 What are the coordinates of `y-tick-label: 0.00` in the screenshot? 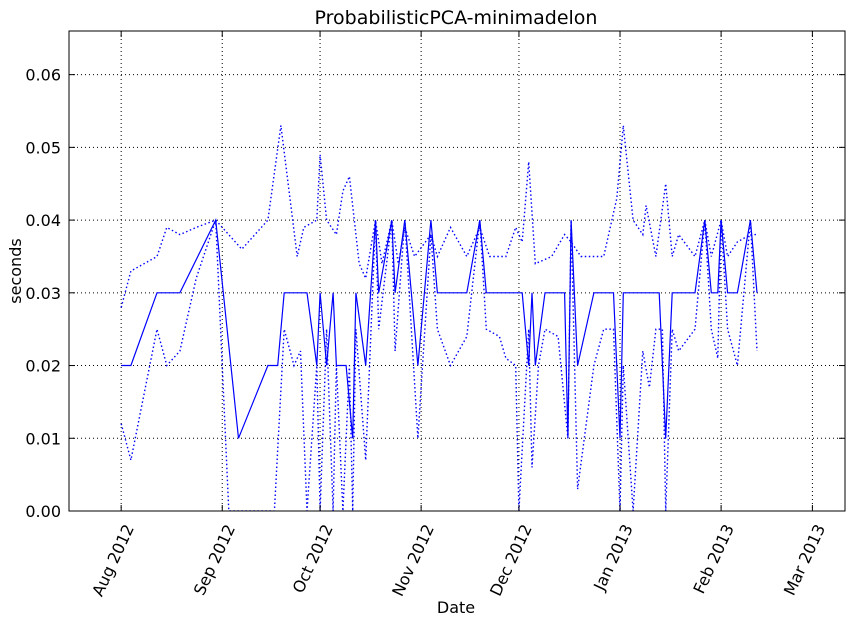 It's located at (43, 511).